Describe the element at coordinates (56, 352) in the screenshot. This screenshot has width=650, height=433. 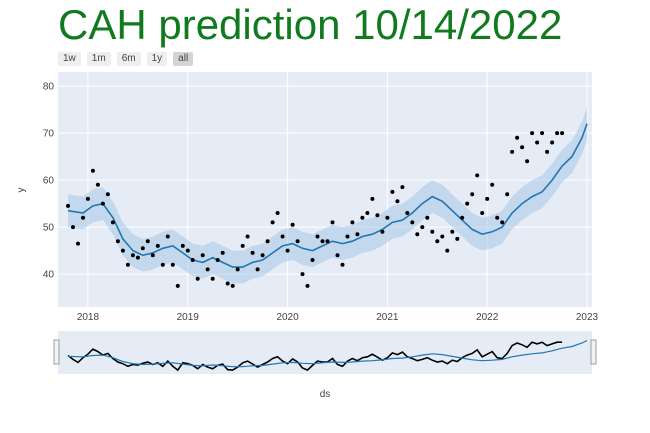
I see `range-slider-left-handle` at that location.